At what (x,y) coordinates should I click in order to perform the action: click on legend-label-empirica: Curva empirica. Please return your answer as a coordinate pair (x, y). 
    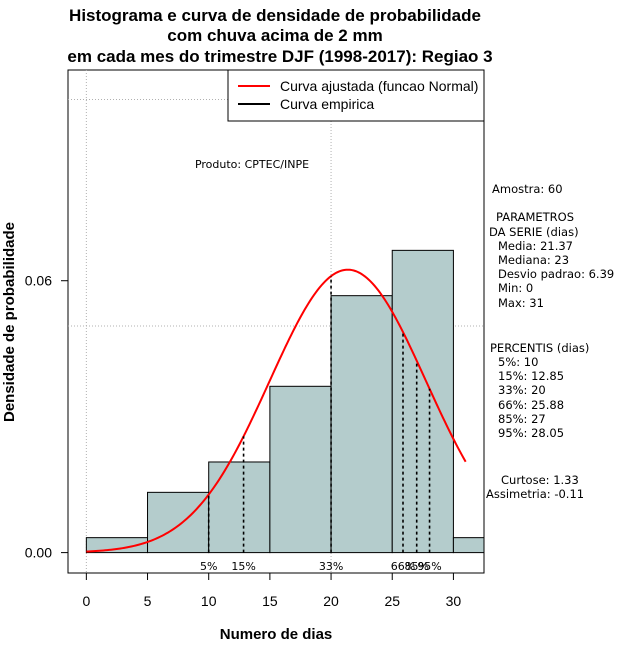
    Looking at the image, I should click on (327, 104).